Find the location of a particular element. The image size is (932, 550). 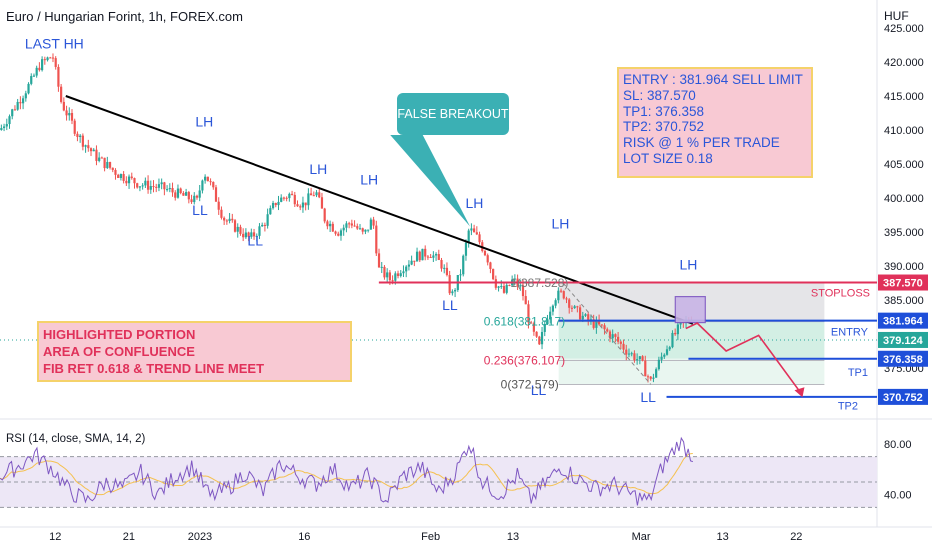

x-tick-label: 16 is located at coordinates (304, 537).